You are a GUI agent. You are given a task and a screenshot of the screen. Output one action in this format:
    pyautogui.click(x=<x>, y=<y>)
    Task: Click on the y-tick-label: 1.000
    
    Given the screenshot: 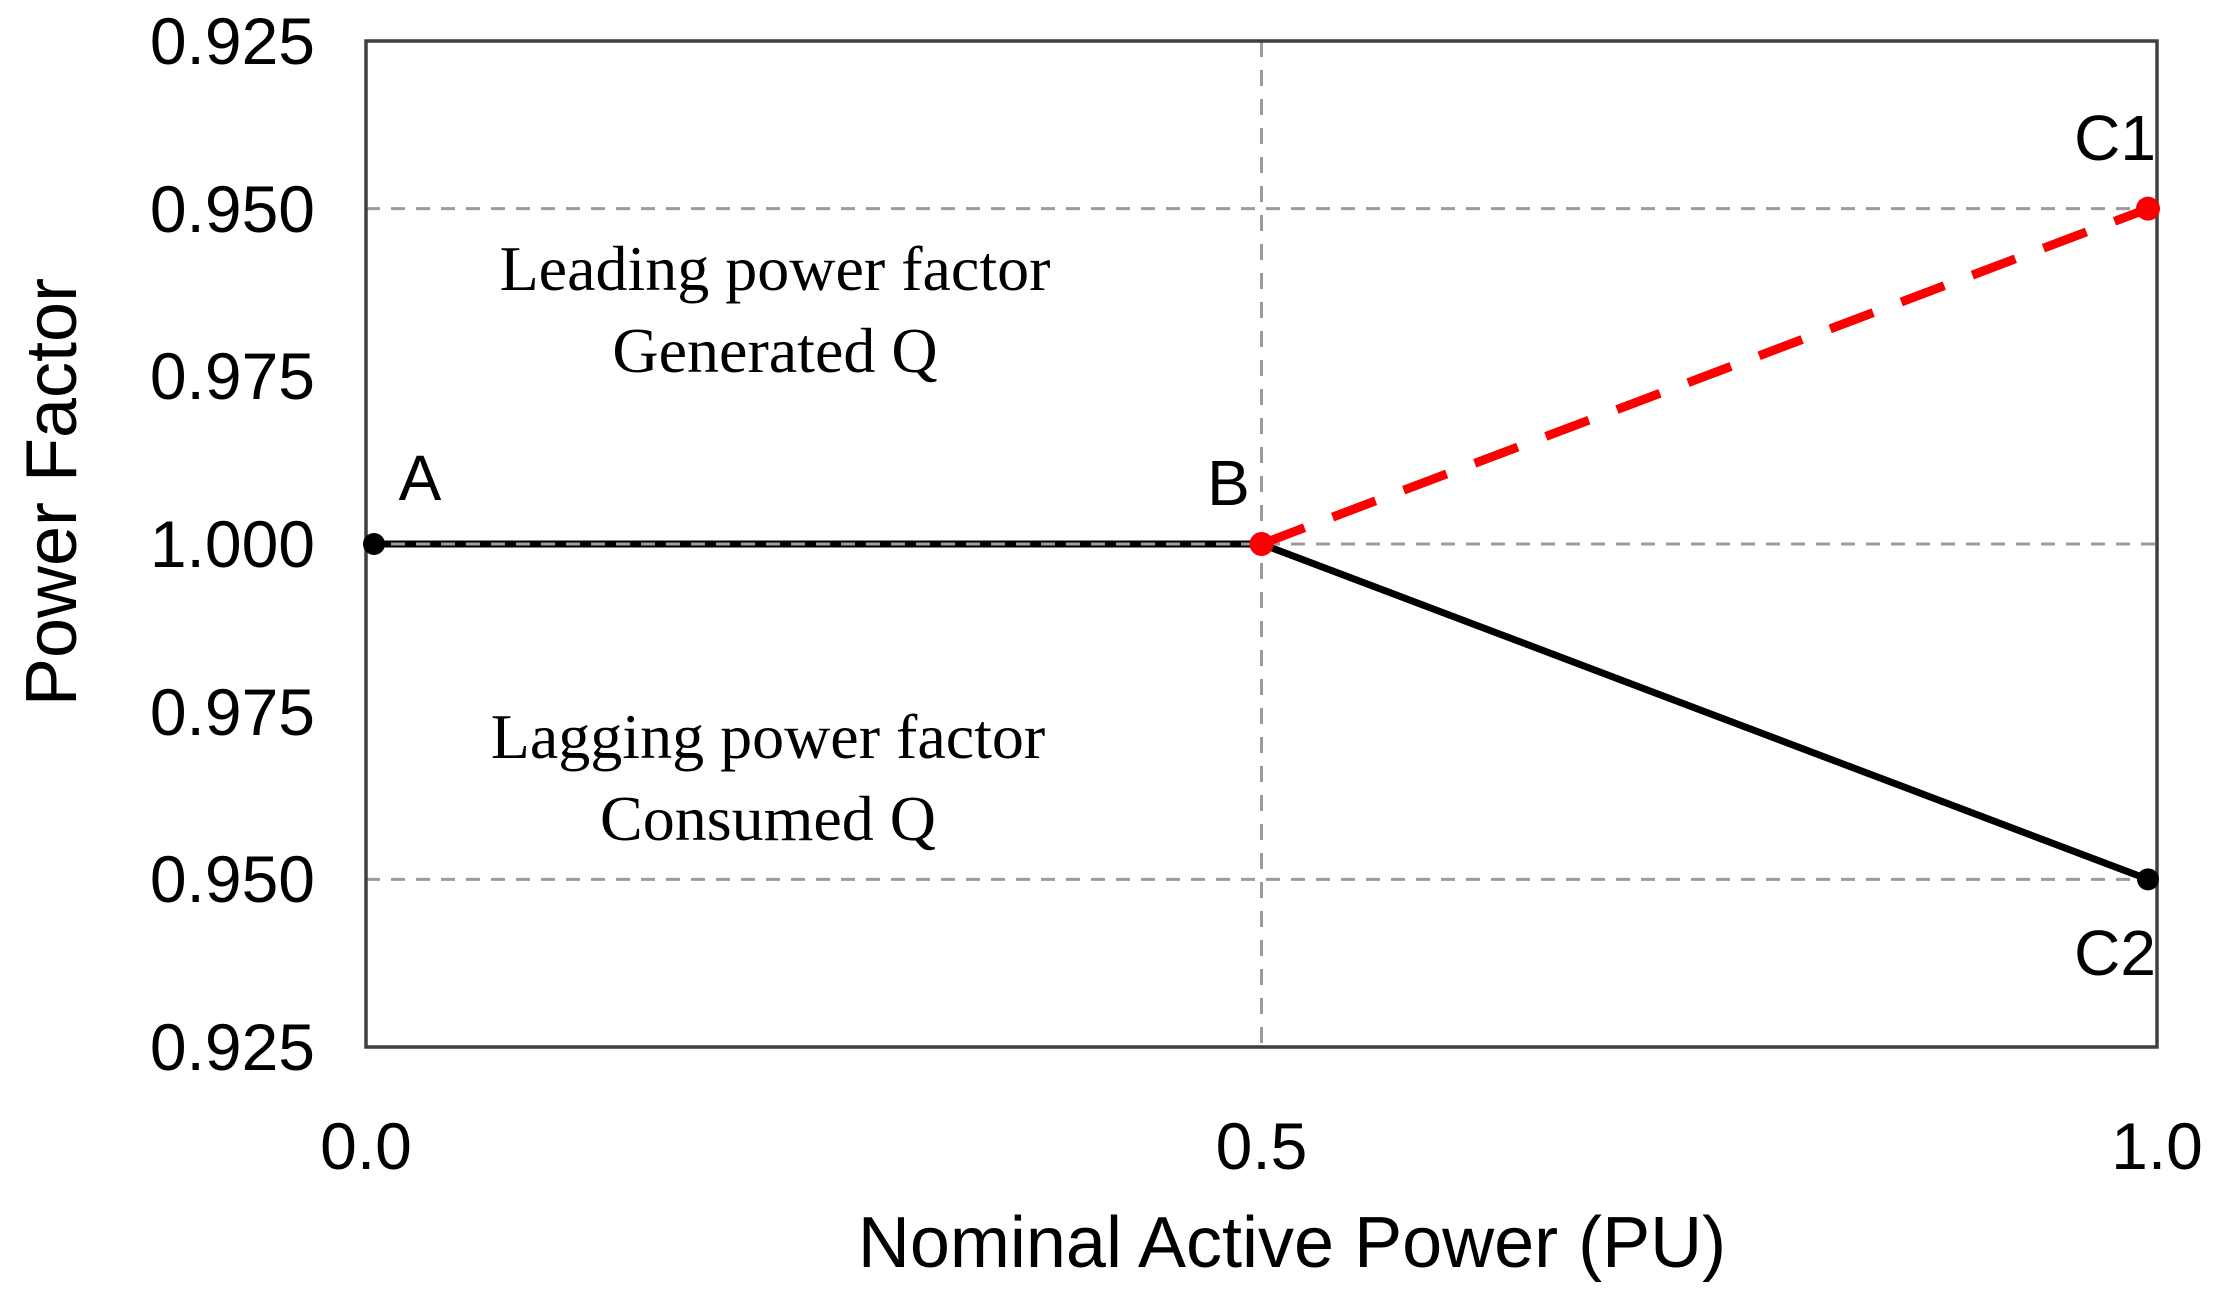 What is the action you would take?
    pyautogui.click(x=232, y=544)
    